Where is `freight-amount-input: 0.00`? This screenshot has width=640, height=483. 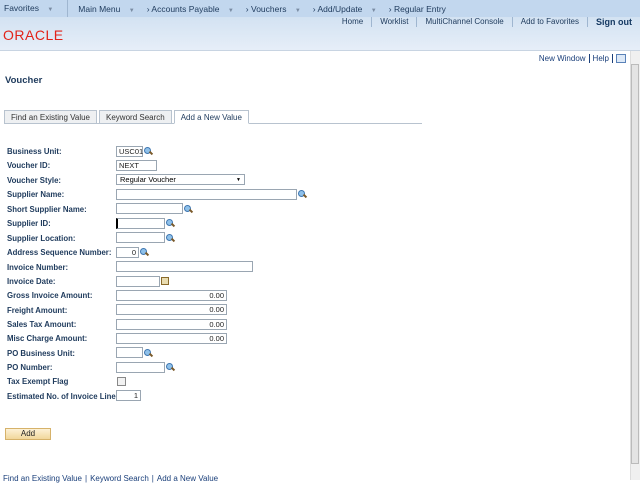 freight-amount-input: 0.00 is located at coordinates (171, 309).